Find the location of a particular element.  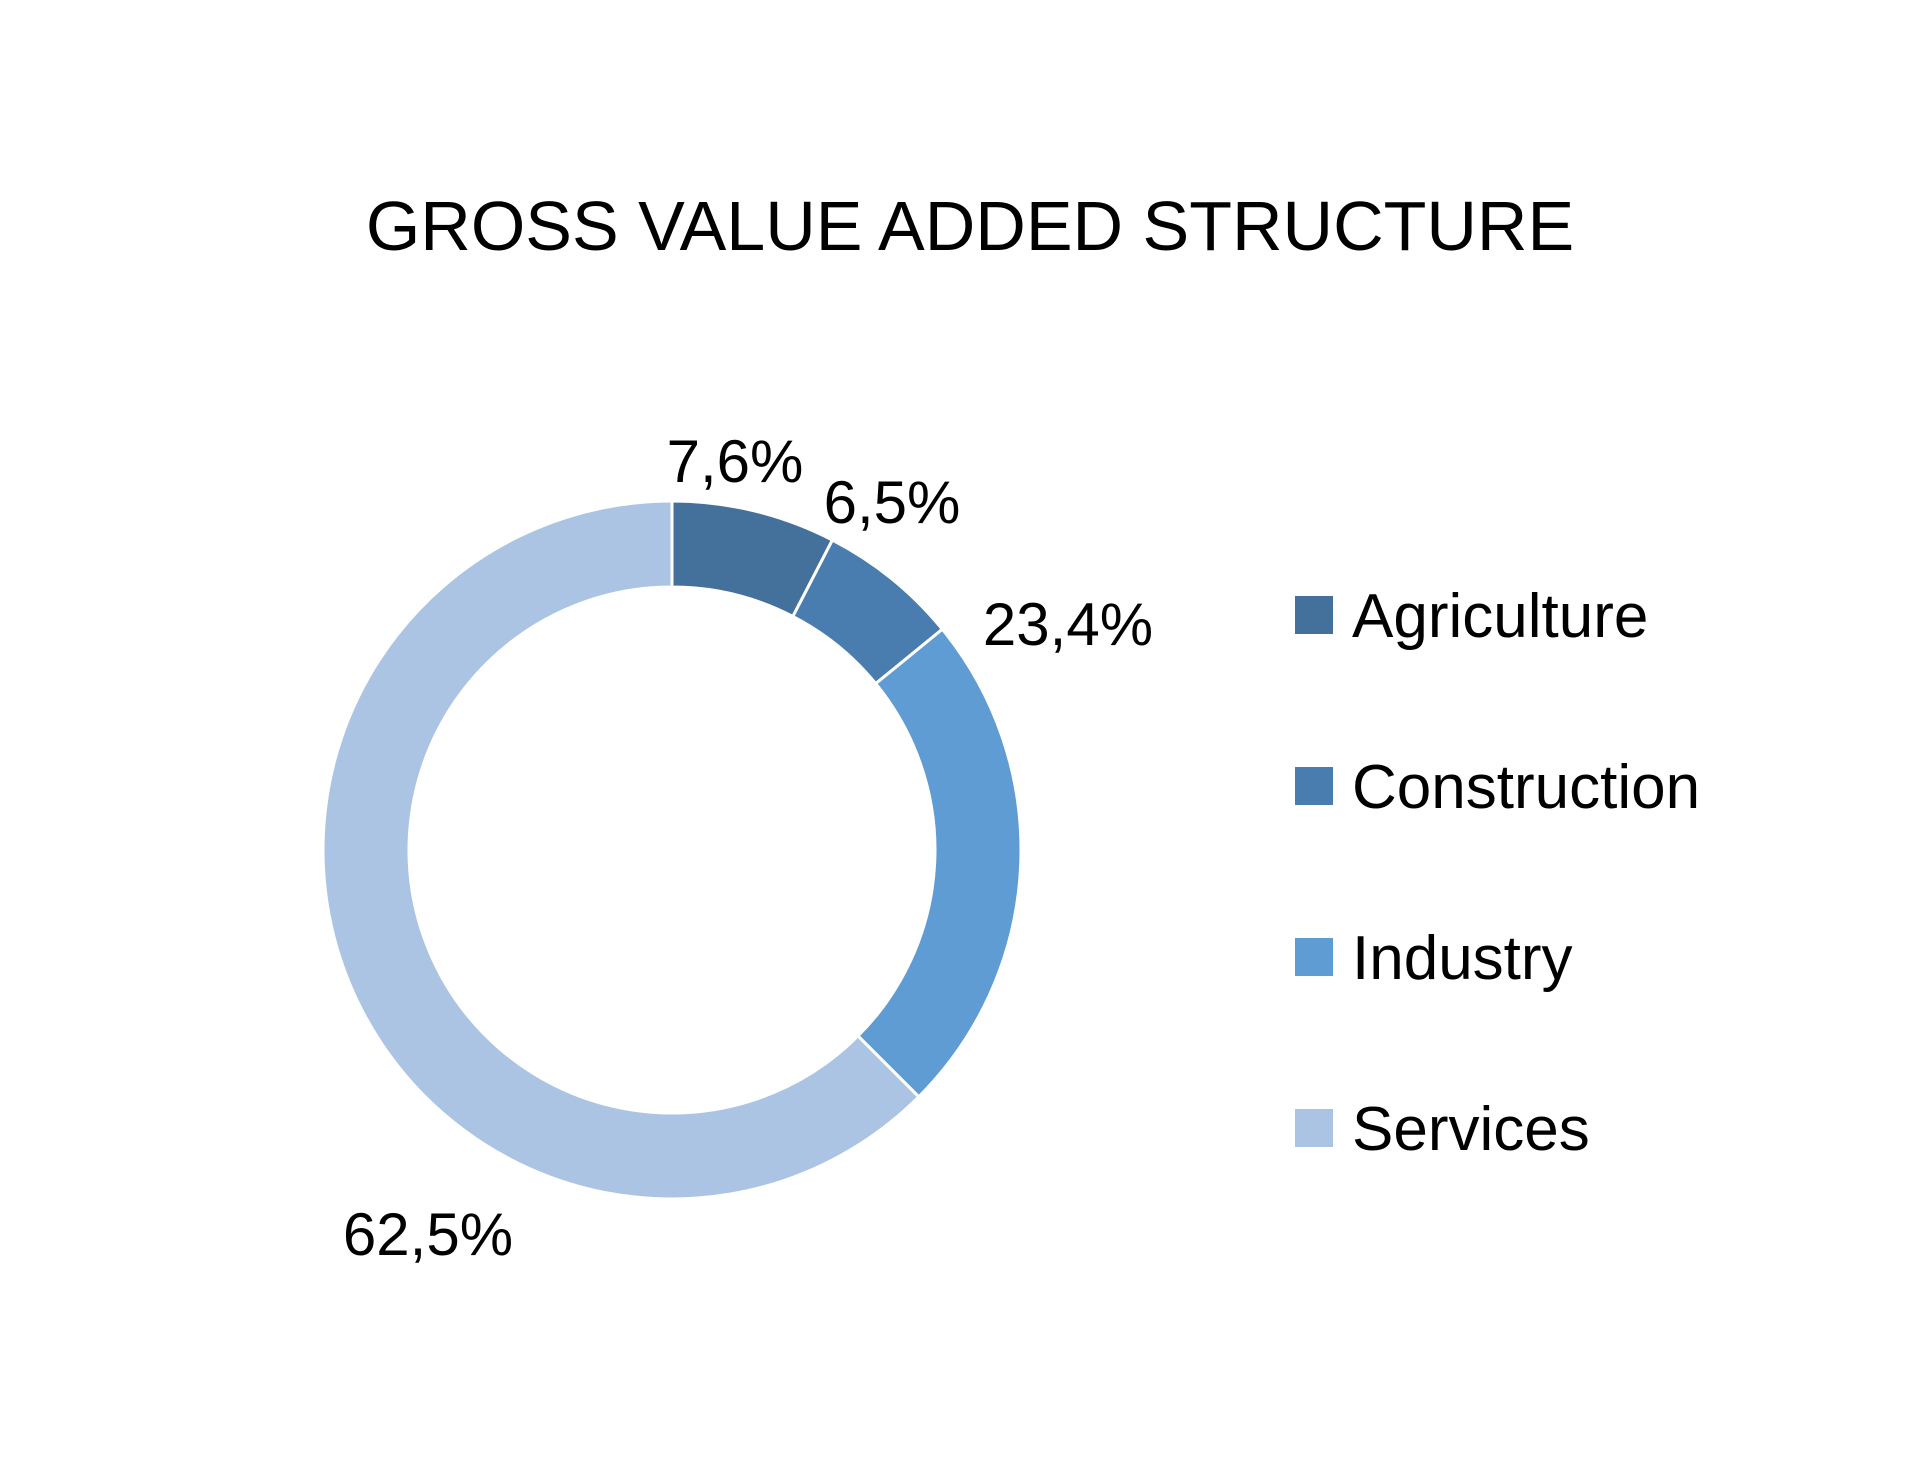

legend-label-services: Services is located at coordinates (1471, 1129).